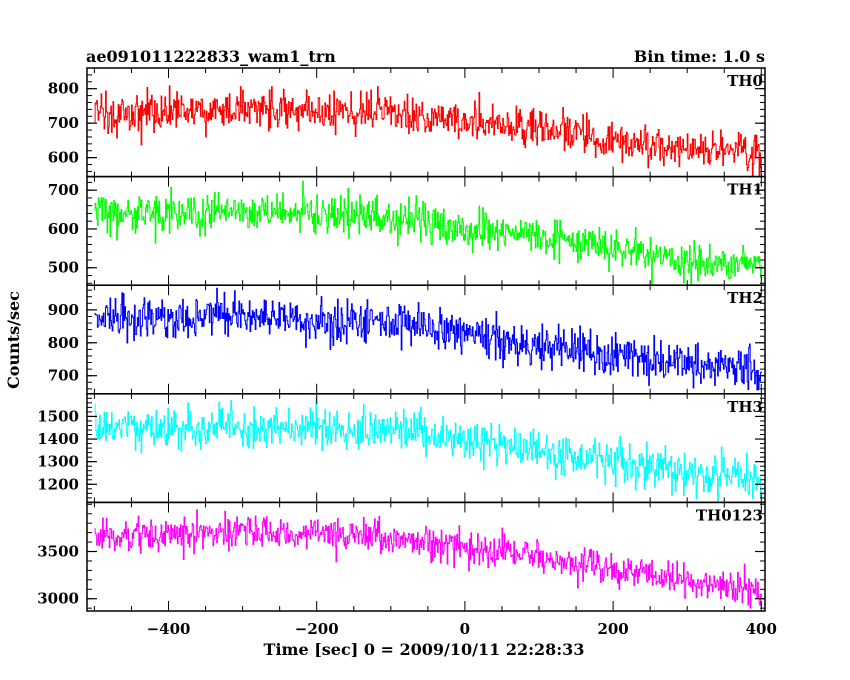 Image resolution: width=850 pixels, height=680 pixels. I want to click on y-tick-label-th1: 500, so click(63, 268).